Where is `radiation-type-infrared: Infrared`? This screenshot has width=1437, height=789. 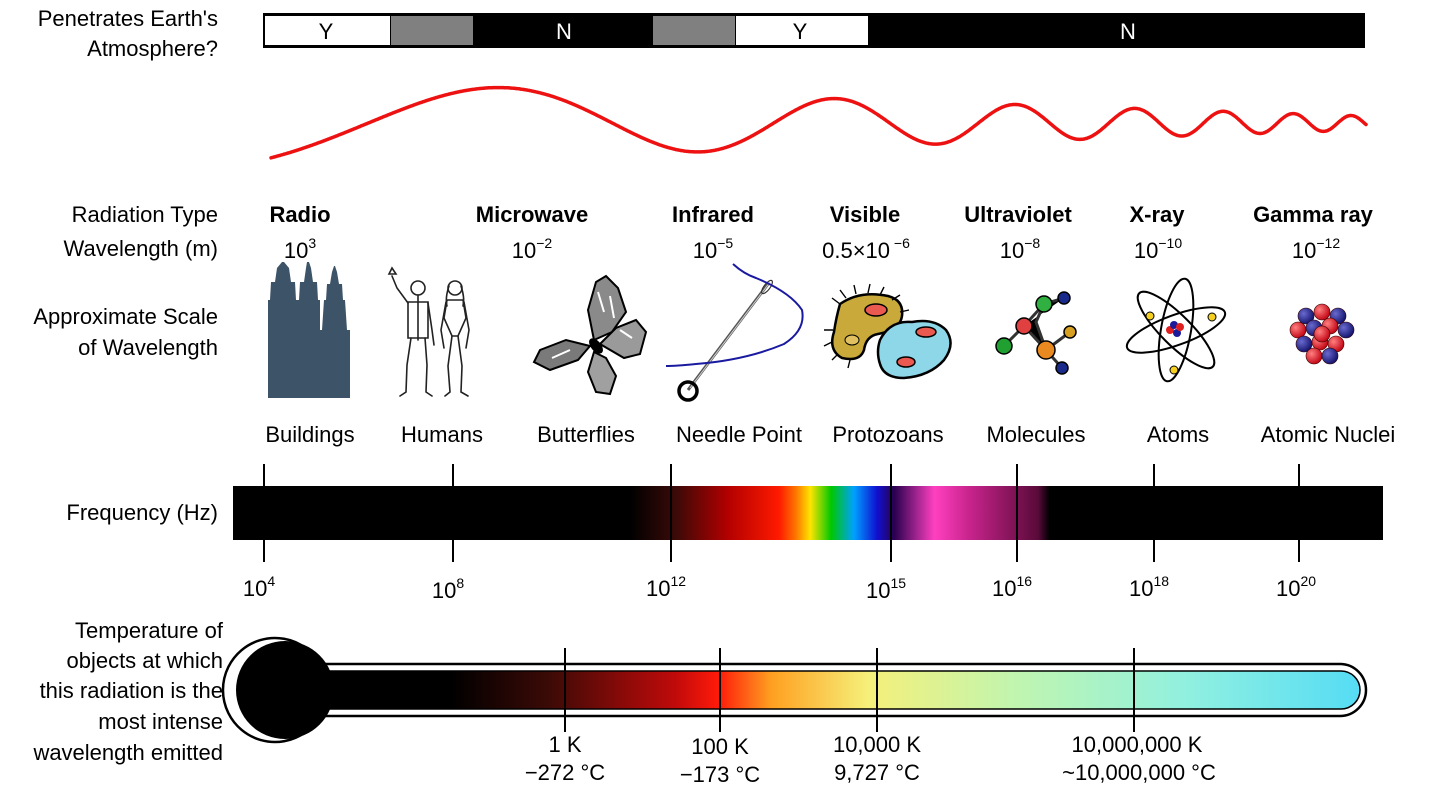
radiation-type-infrared: Infrared is located at coordinates (713, 214).